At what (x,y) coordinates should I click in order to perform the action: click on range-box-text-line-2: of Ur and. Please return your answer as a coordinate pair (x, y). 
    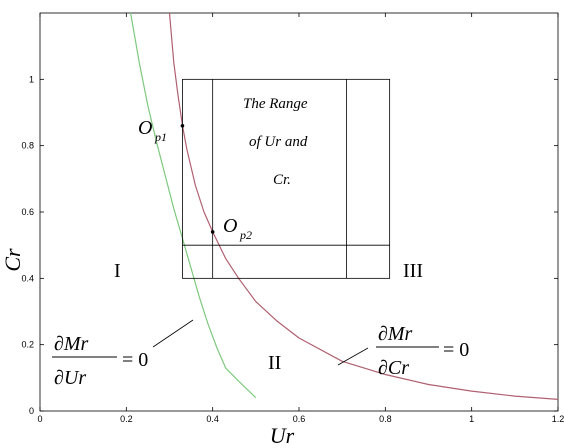
    Looking at the image, I should click on (278, 142).